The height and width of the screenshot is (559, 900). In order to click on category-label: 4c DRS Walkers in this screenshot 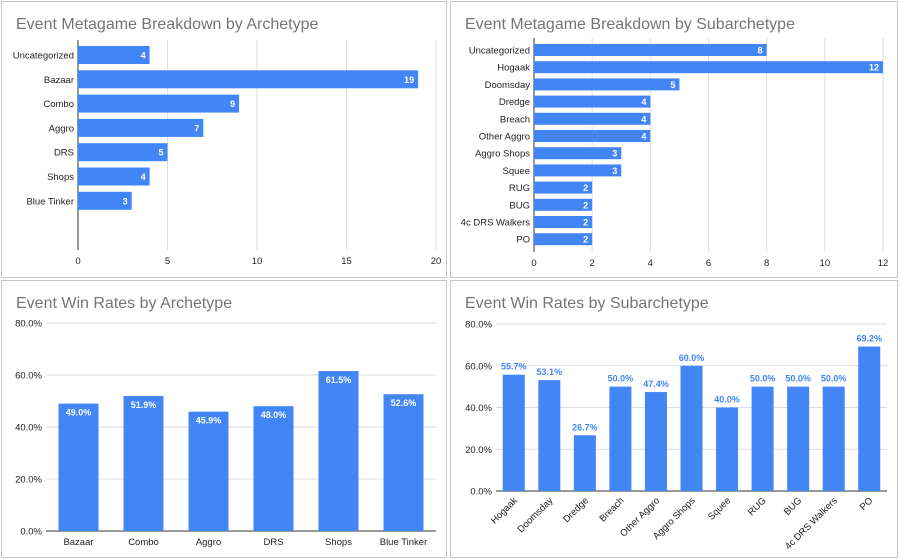, I will do `click(496, 223)`.